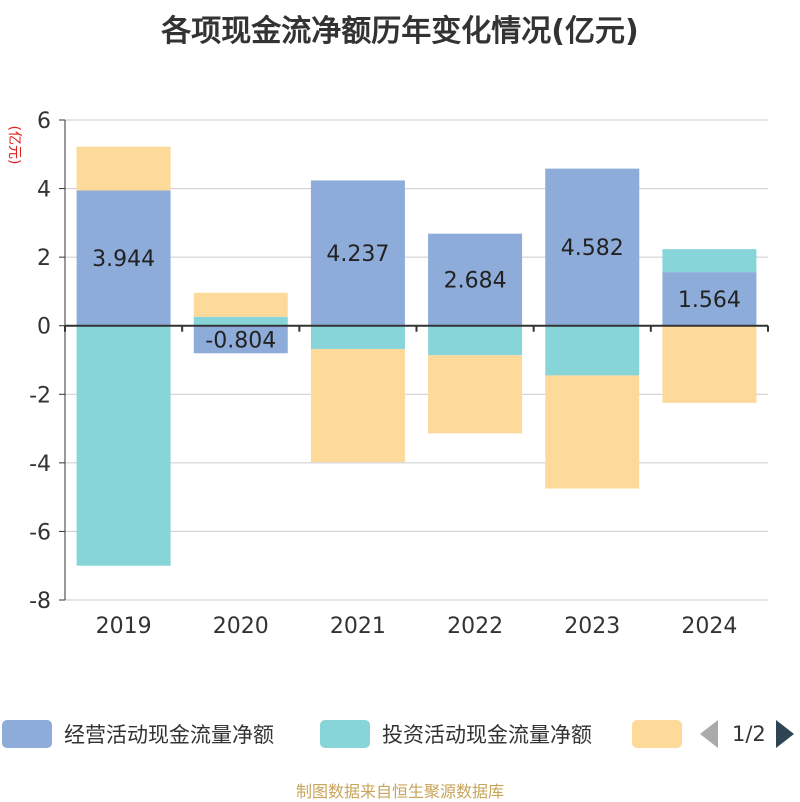 This screenshot has width=800, height=802. I want to click on bar-operating-2023, so click(592, 247).